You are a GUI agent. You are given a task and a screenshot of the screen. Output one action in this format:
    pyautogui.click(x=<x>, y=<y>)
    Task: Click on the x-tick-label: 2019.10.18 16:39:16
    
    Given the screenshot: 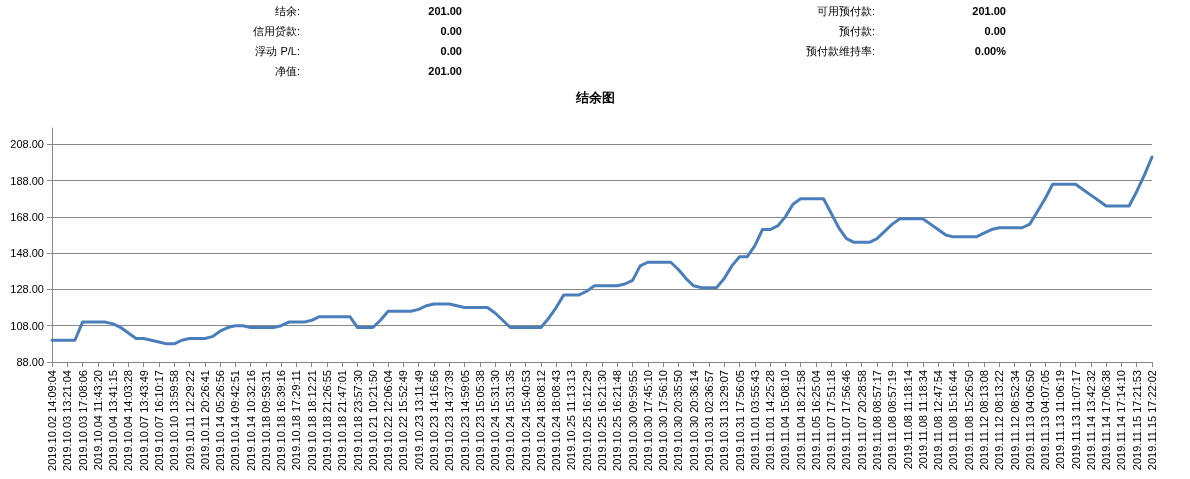 What is the action you would take?
    pyautogui.click(x=281, y=420)
    